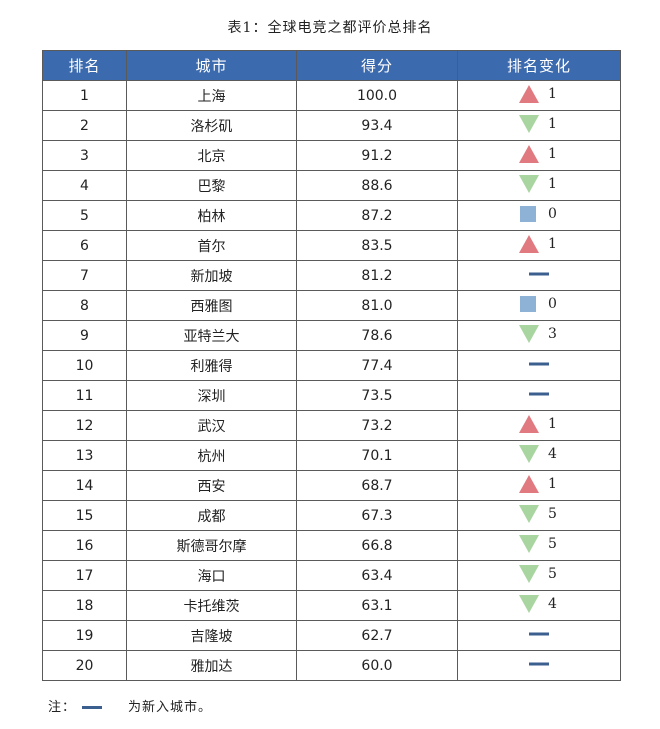  Describe the element at coordinates (84, 335) in the screenshot. I see `rank-cell: 9` at that location.